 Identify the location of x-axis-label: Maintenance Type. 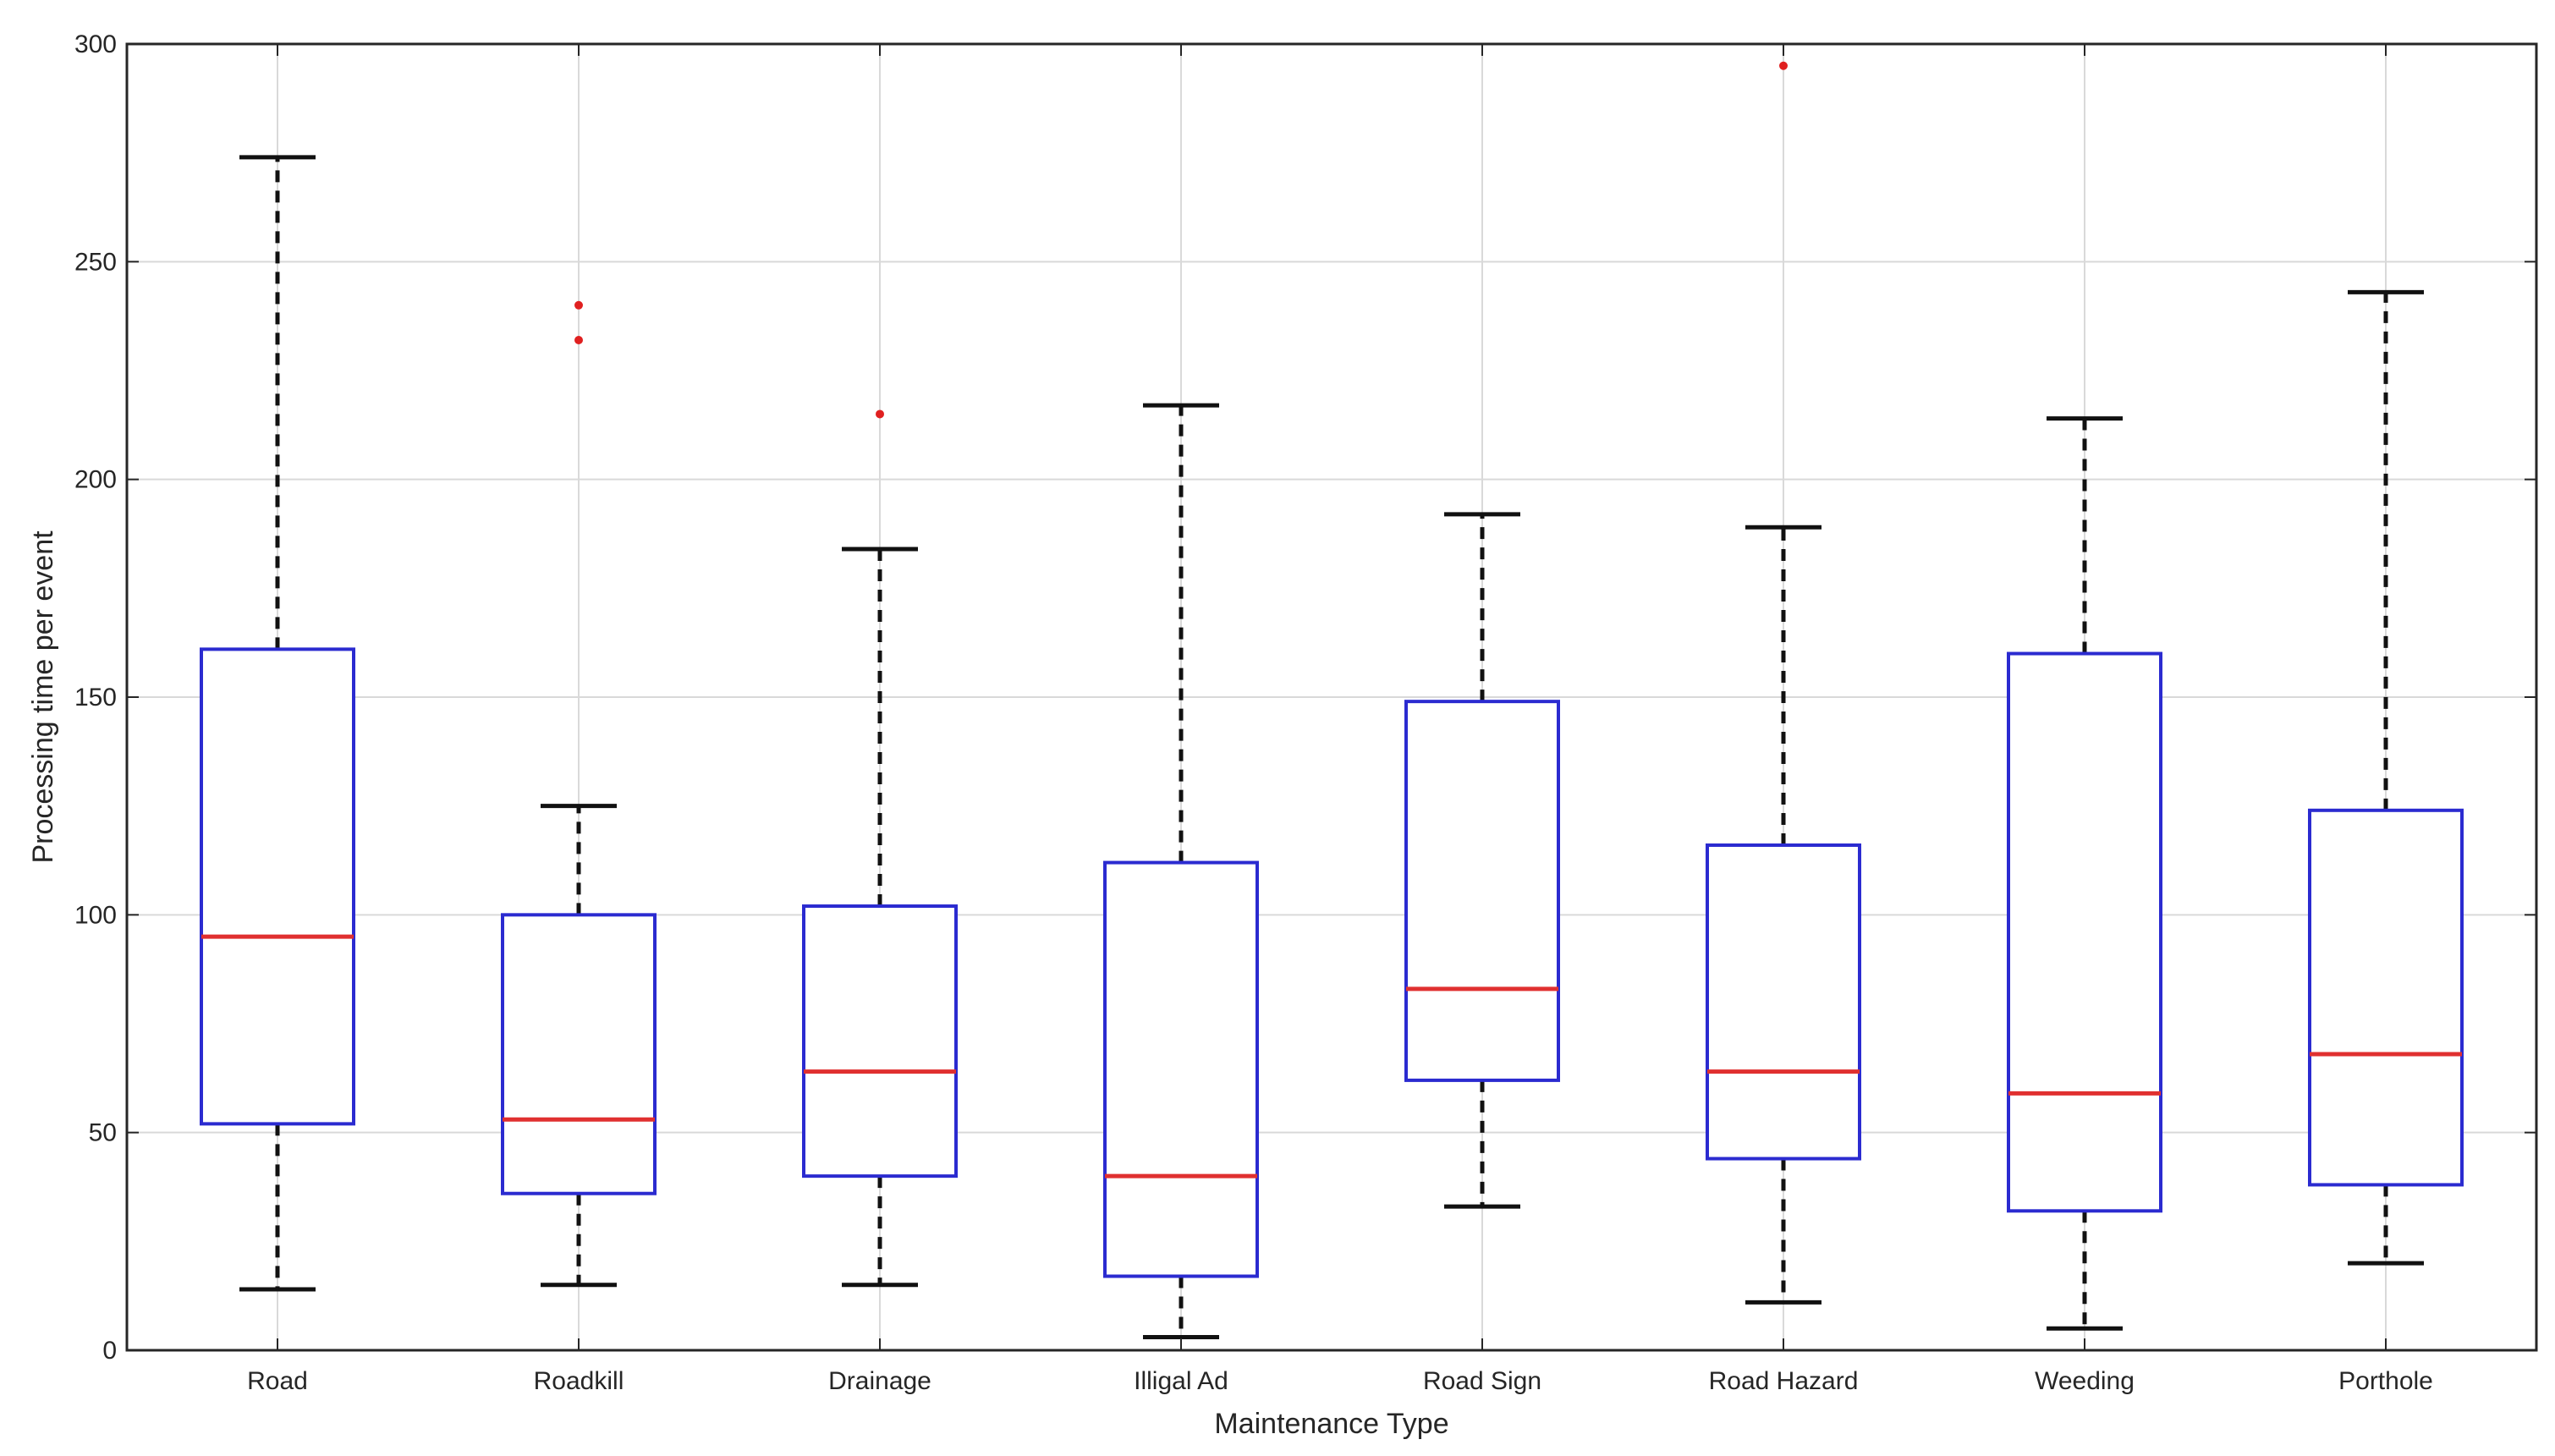
(1331, 1424).